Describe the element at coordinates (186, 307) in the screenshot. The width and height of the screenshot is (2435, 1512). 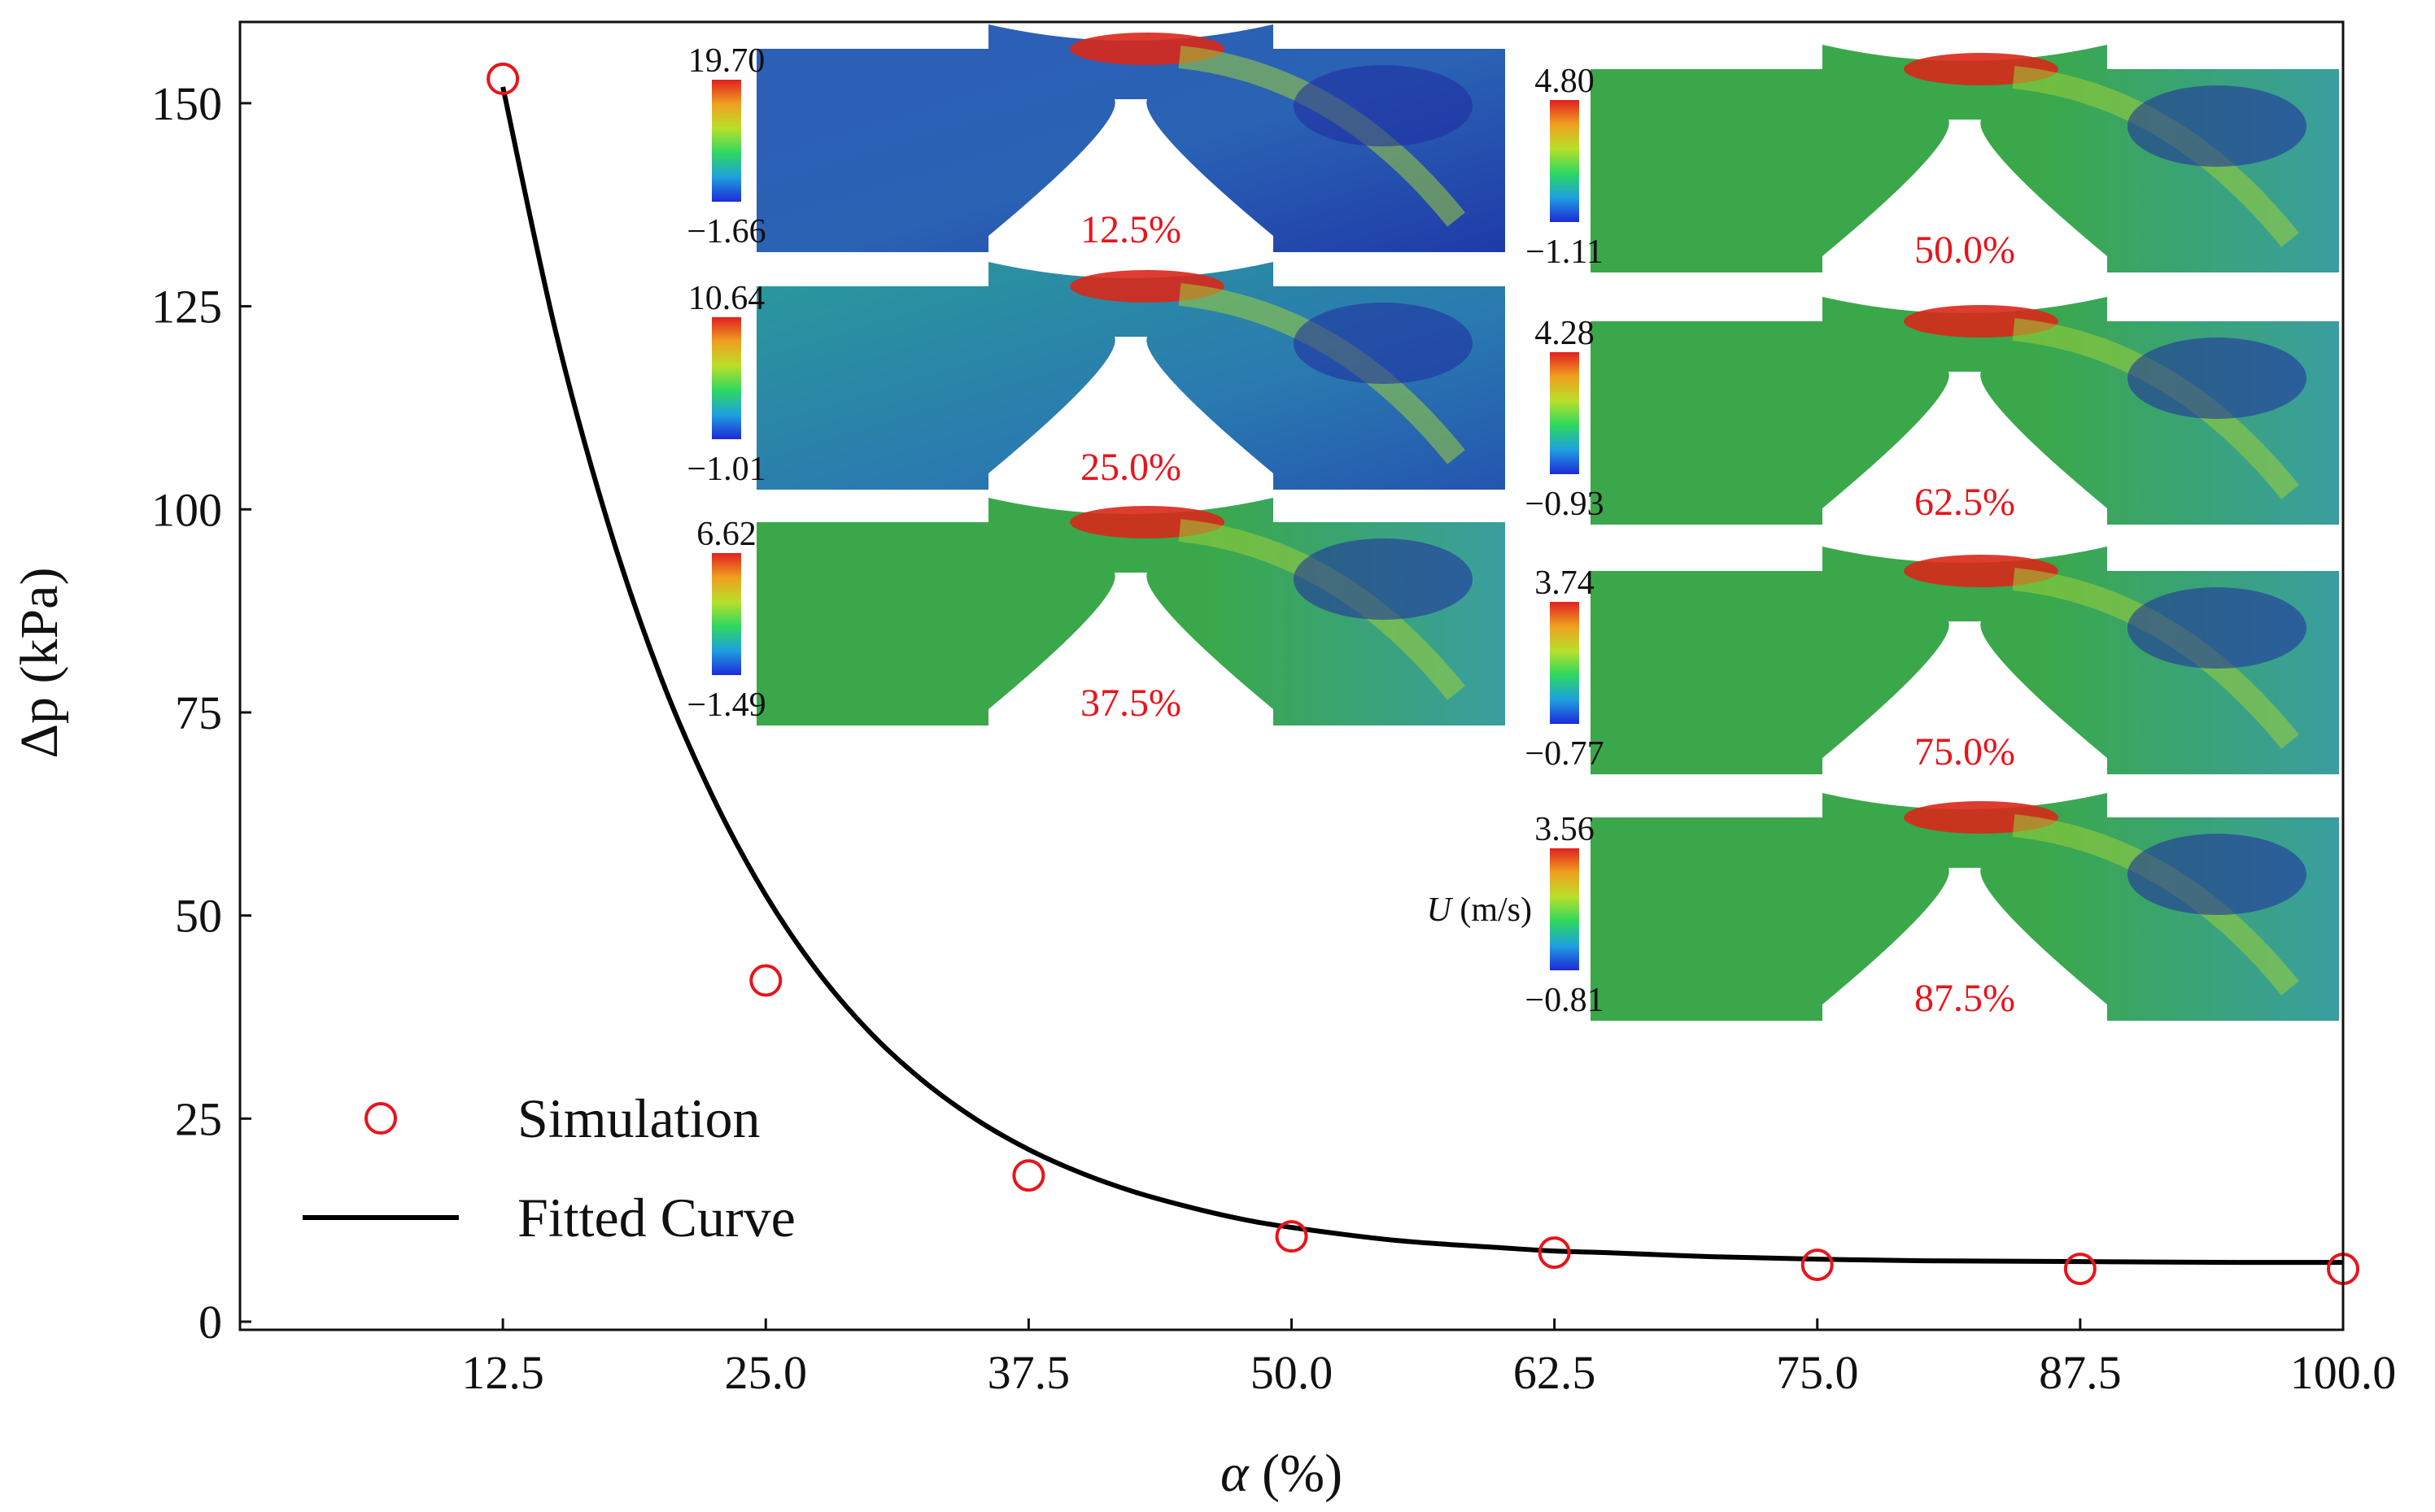
I see `y-tick-label: 125` at that location.